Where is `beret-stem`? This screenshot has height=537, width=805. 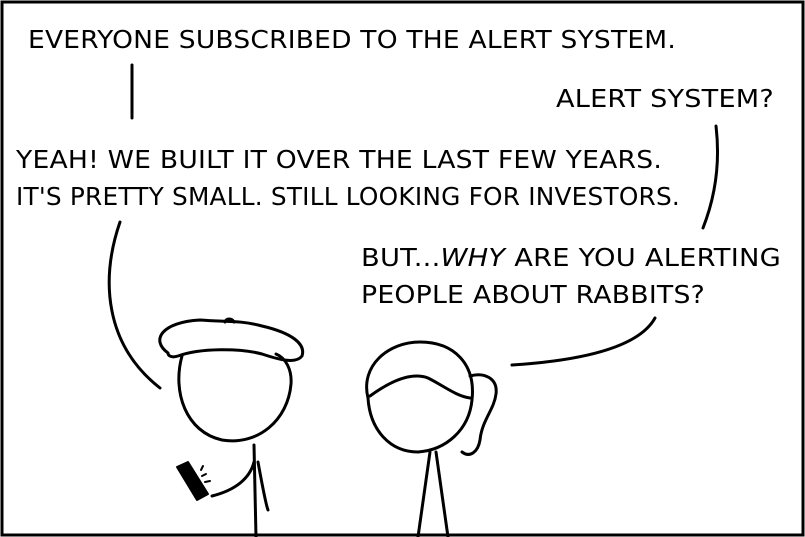
beret-stem is located at coordinates (229, 320).